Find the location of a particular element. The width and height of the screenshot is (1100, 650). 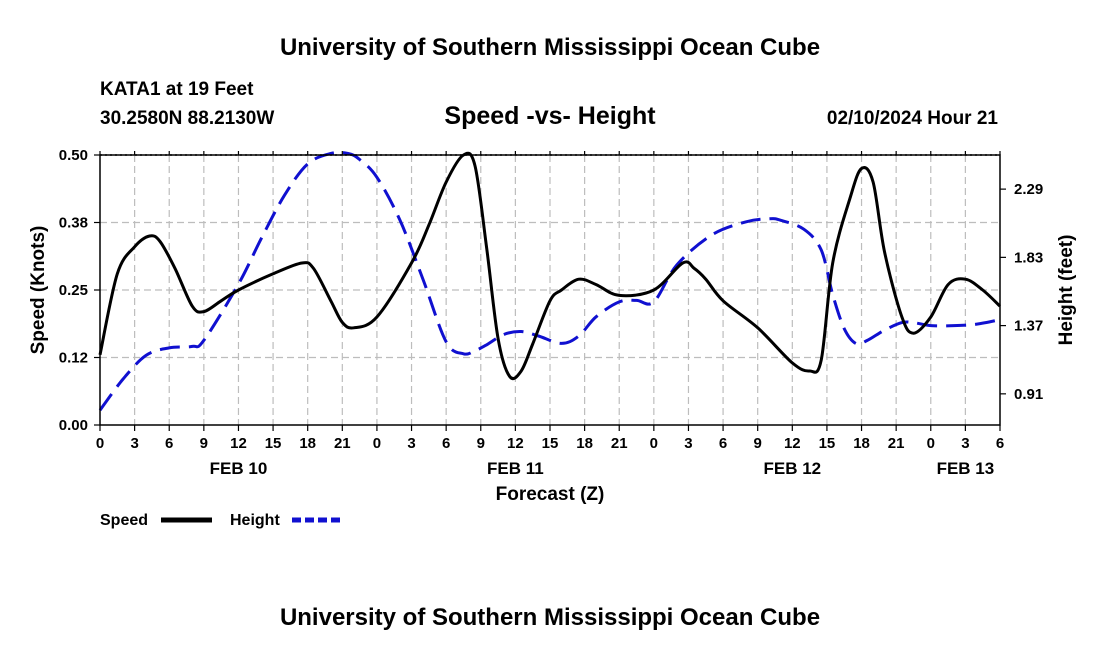

chart-subtitle: Speed -vs- Height is located at coordinates (550, 116).